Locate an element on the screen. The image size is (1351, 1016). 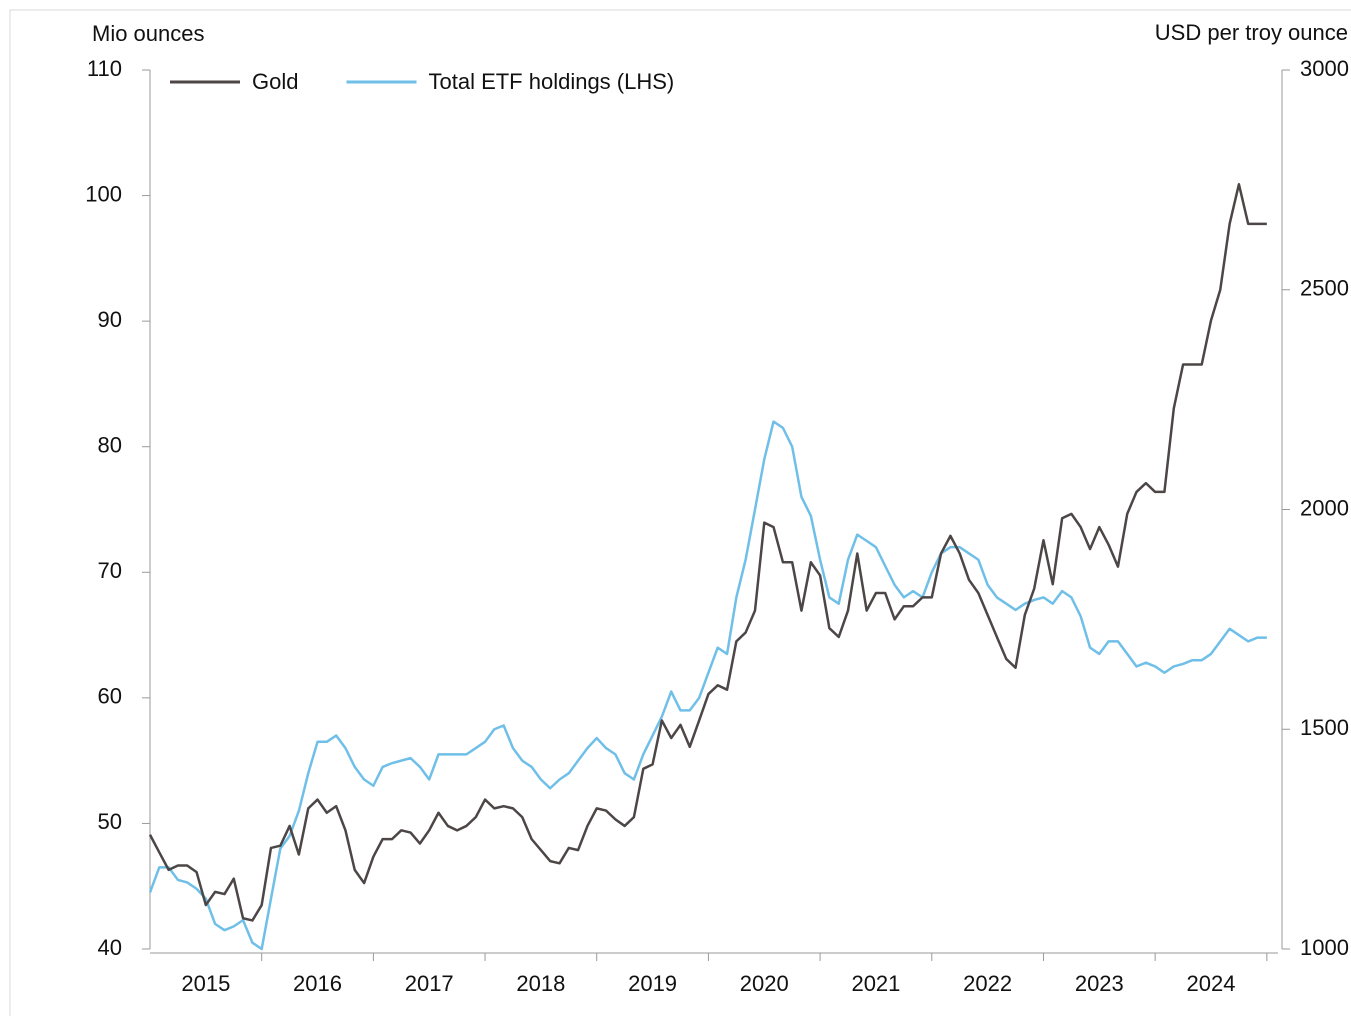
y2-tick-label: 3000 is located at coordinates (1324, 68).